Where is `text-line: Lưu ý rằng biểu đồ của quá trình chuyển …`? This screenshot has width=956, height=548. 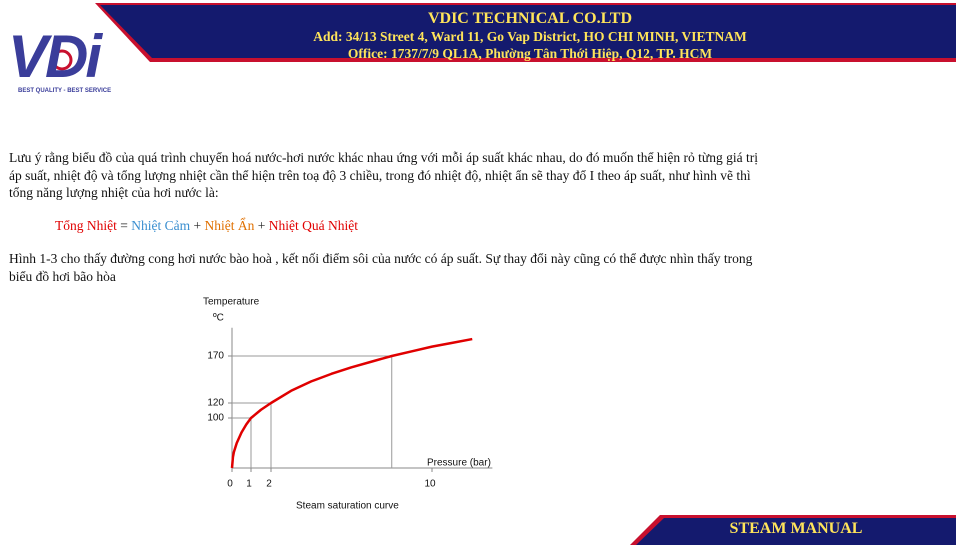
text-line: Lưu ý rằng biểu đồ của quá trình chuyển … is located at coordinates (383, 157).